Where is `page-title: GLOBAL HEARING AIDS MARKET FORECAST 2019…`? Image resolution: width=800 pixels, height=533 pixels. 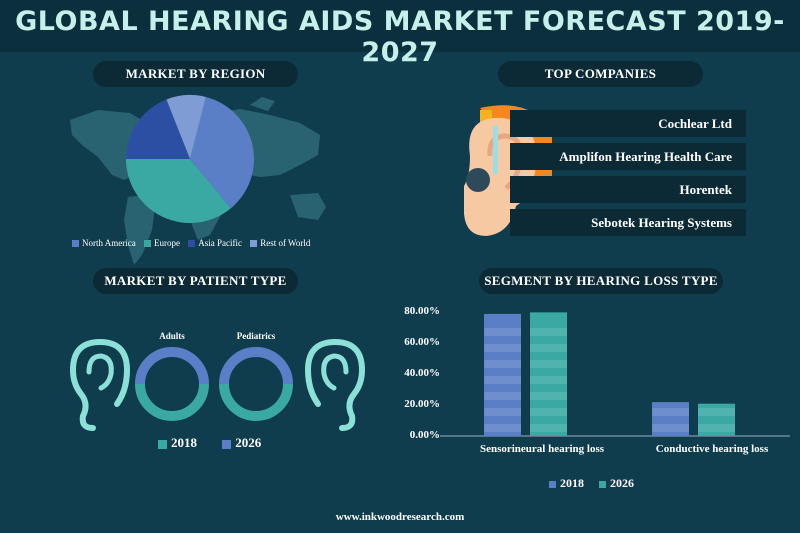 page-title: GLOBAL HEARING AIDS MARKET FORECAST 2019… is located at coordinates (400, 37).